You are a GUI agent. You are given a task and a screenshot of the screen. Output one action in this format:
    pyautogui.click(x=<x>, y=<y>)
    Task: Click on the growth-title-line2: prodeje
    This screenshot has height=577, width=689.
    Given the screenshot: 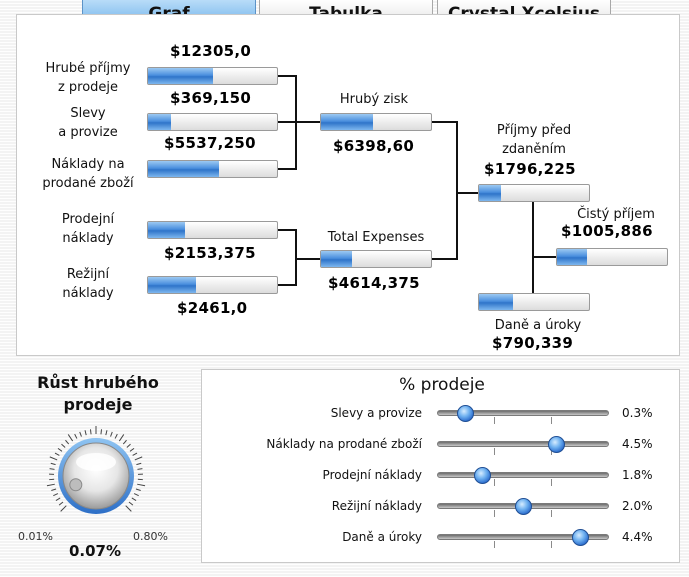 What is the action you would take?
    pyautogui.click(x=98, y=404)
    